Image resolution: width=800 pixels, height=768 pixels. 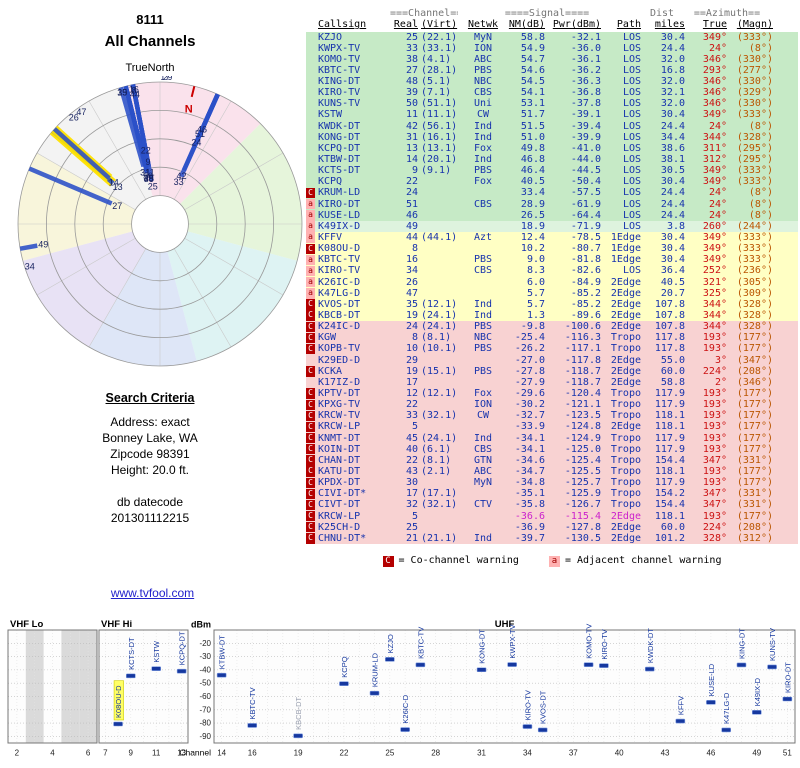 What do you see at coordinates (582, 483) in the screenshot?
I see `cell-pwr: -125.7` at bounding box center [582, 483].